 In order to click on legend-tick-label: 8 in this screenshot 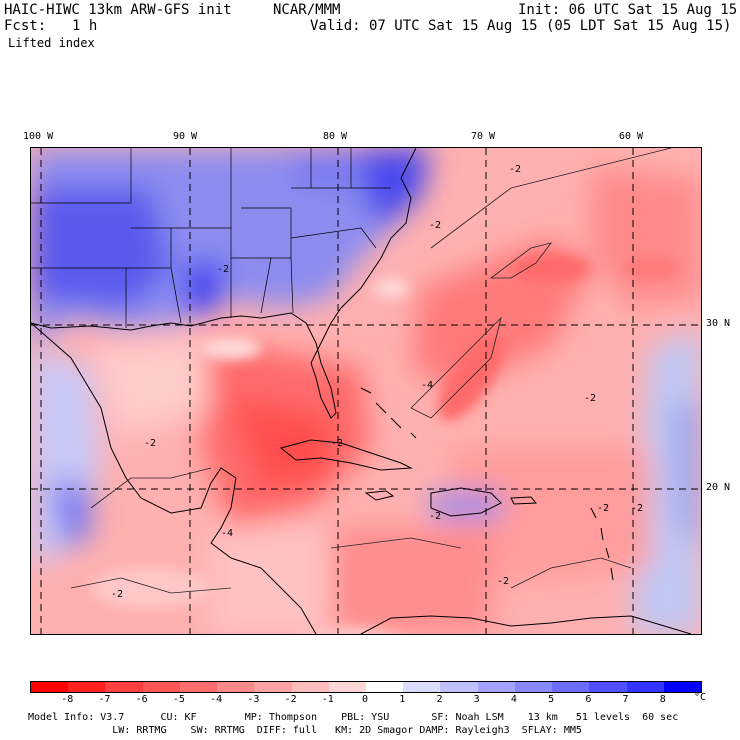, I will do `click(662, 699)`.